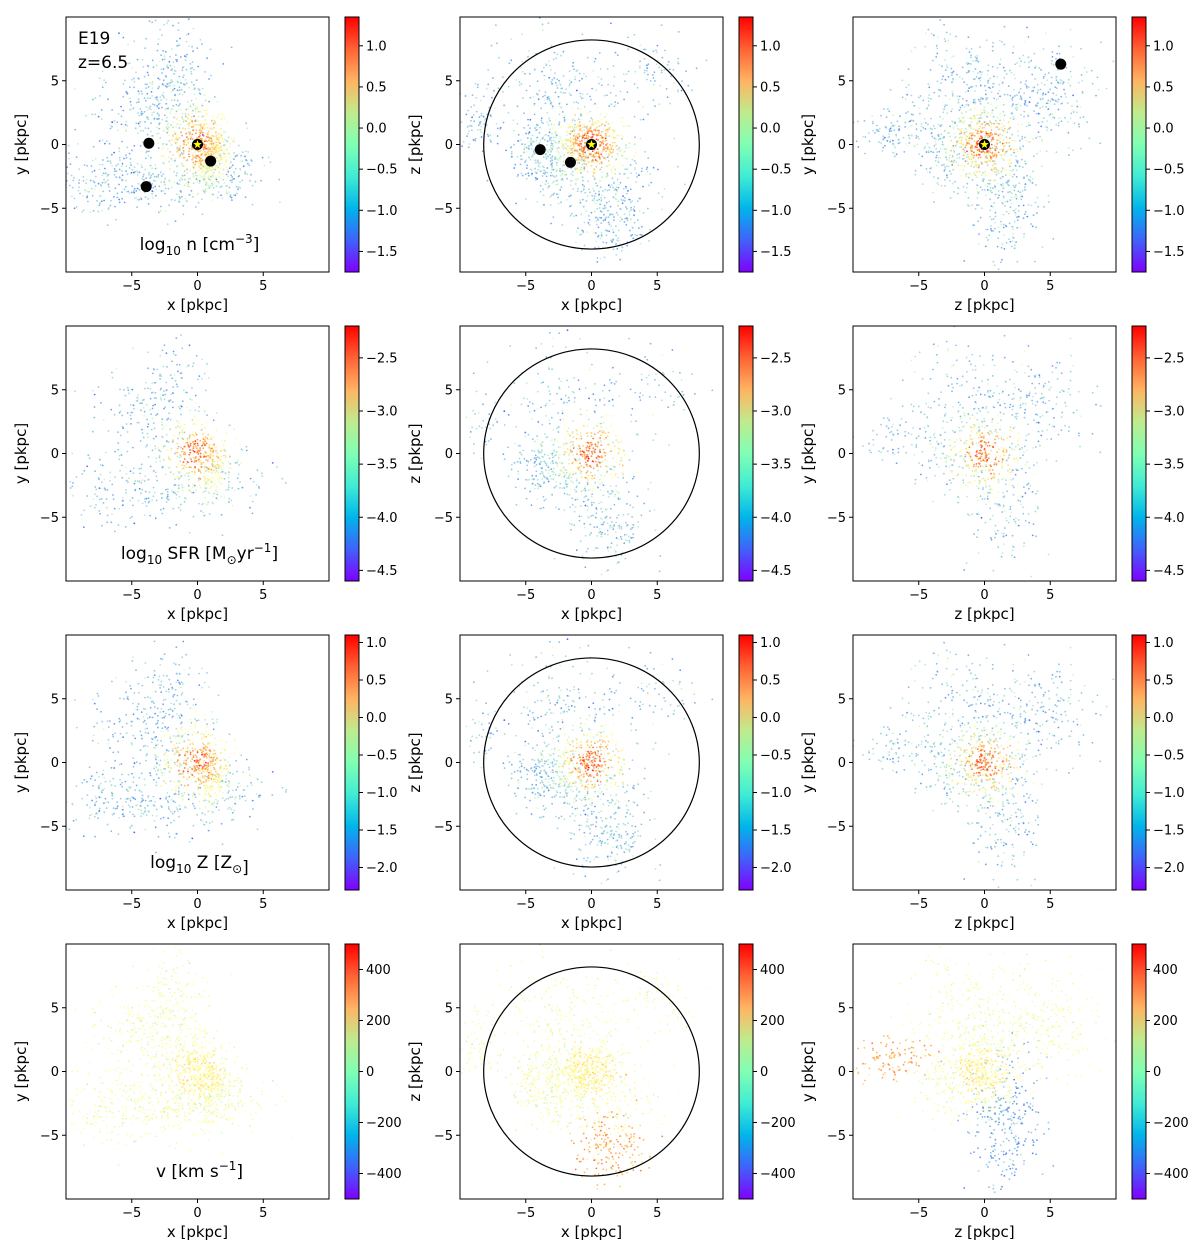 The width and height of the screenshot is (1200, 1254). I want to click on x-tick-label: −5, so click(131, 286).